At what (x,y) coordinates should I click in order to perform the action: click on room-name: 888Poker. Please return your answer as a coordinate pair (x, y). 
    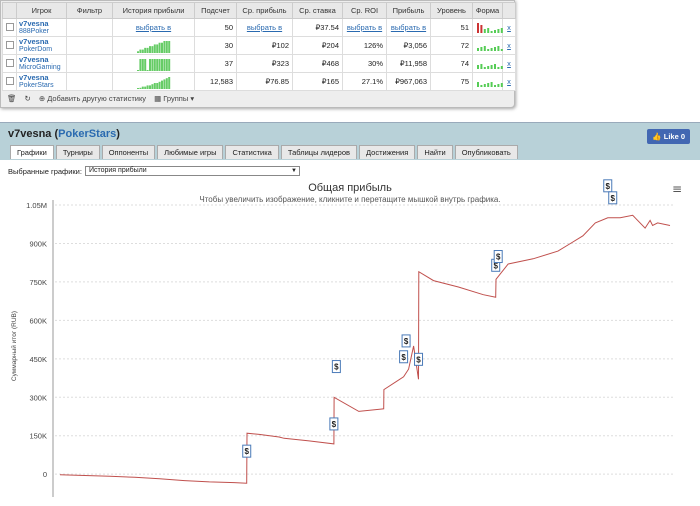
    Looking at the image, I should click on (34, 31).